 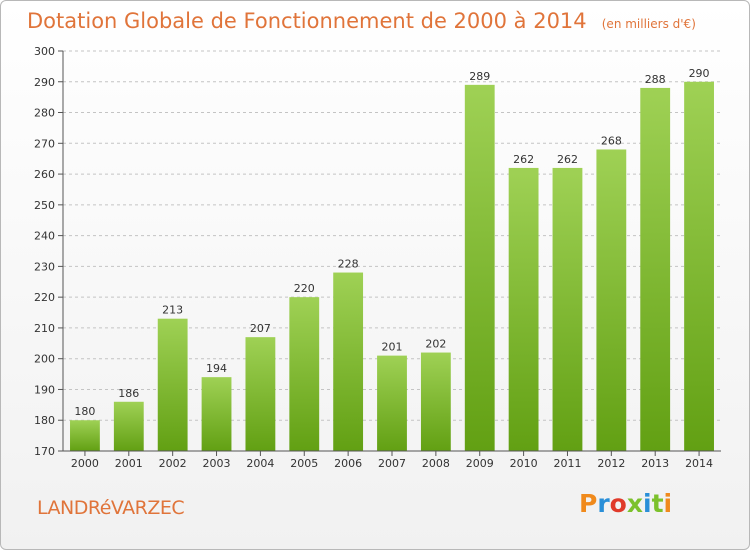 What do you see at coordinates (44, 236) in the screenshot?
I see `y-tick-label: 240` at bounding box center [44, 236].